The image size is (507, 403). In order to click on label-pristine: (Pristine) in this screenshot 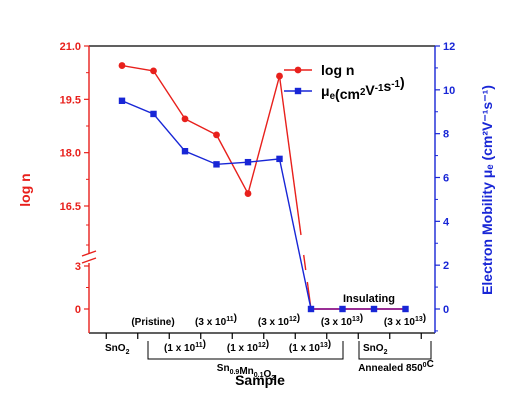, I will do `click(152, 322)`.